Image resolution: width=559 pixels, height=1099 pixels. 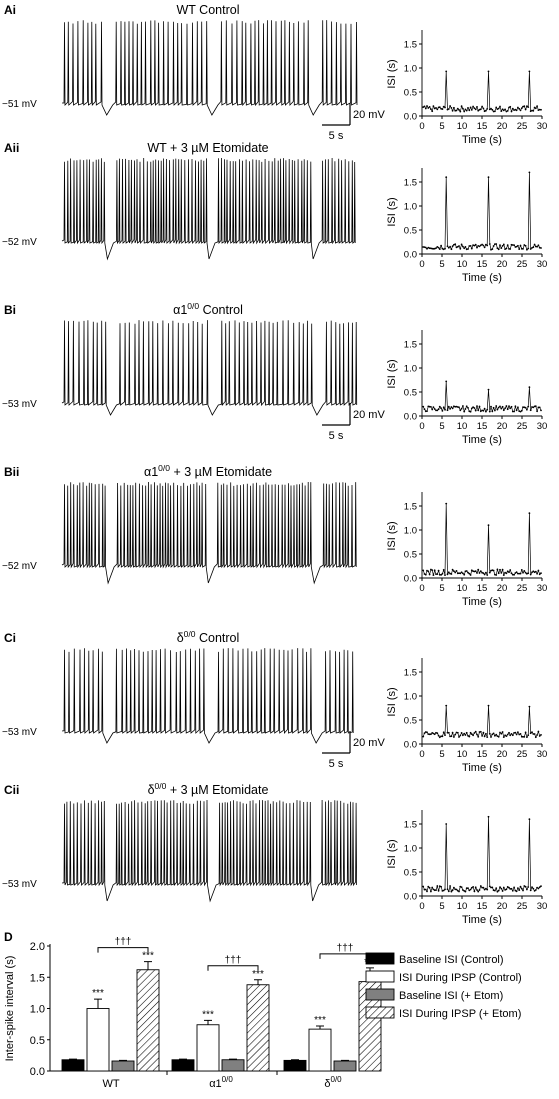 What do you see at coordinates (421, 126) in the screenshot?
I see `isi-x-tick-label: 0` at bounding box center [421, 126].